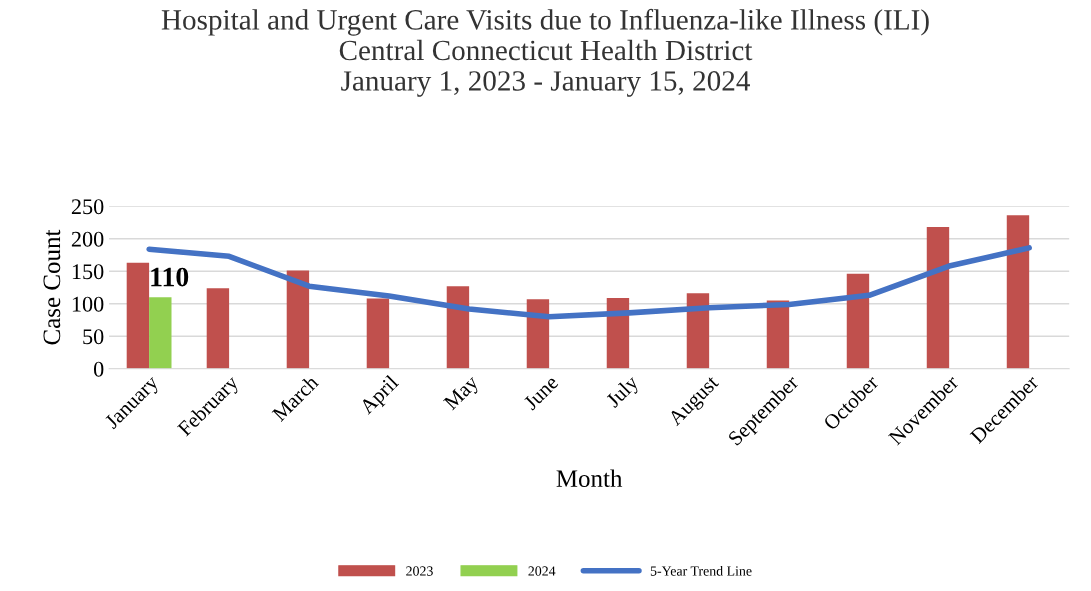 This screenshot has height=591, width=1091. I want to click on y-tick-label: 100, so click(88, 304).